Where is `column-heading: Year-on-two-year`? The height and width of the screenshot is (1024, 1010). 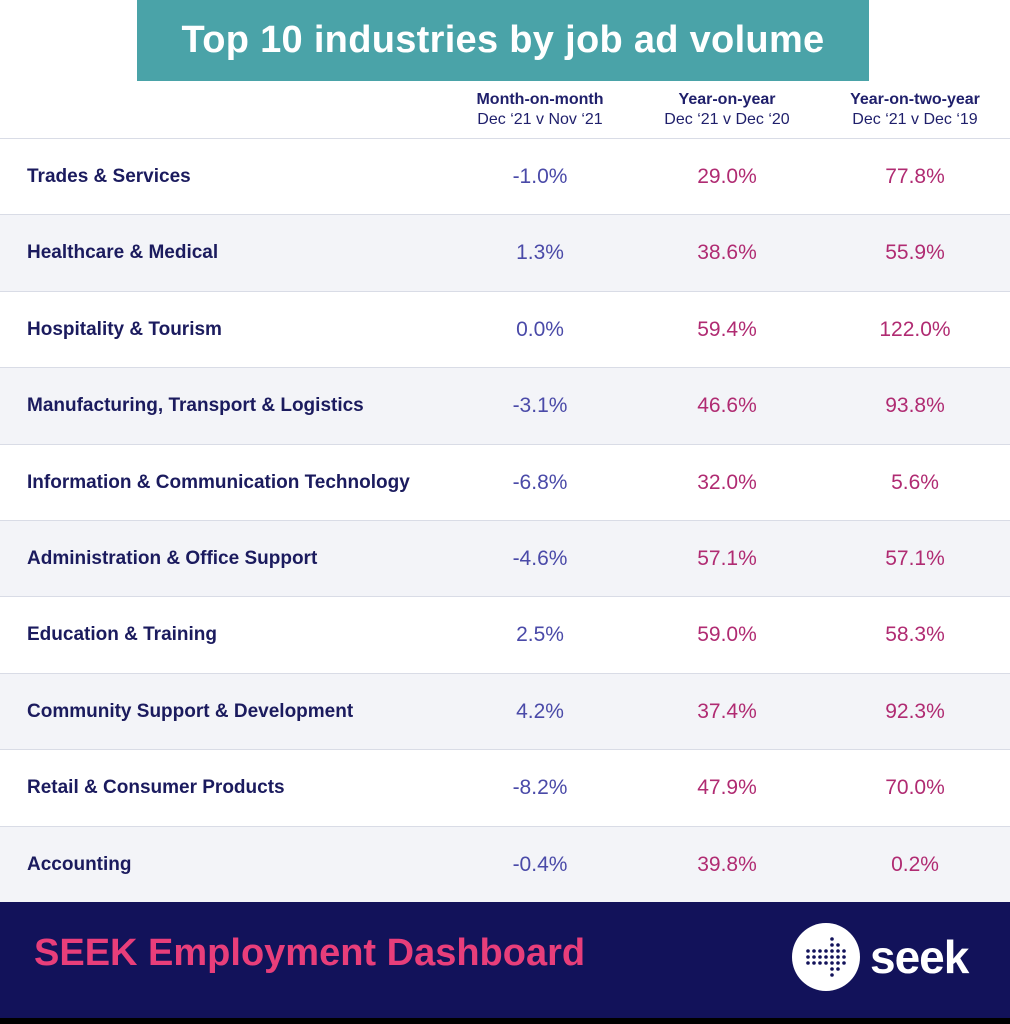
column-heading: Year-on-two-year is located at coordinates (915, 99).